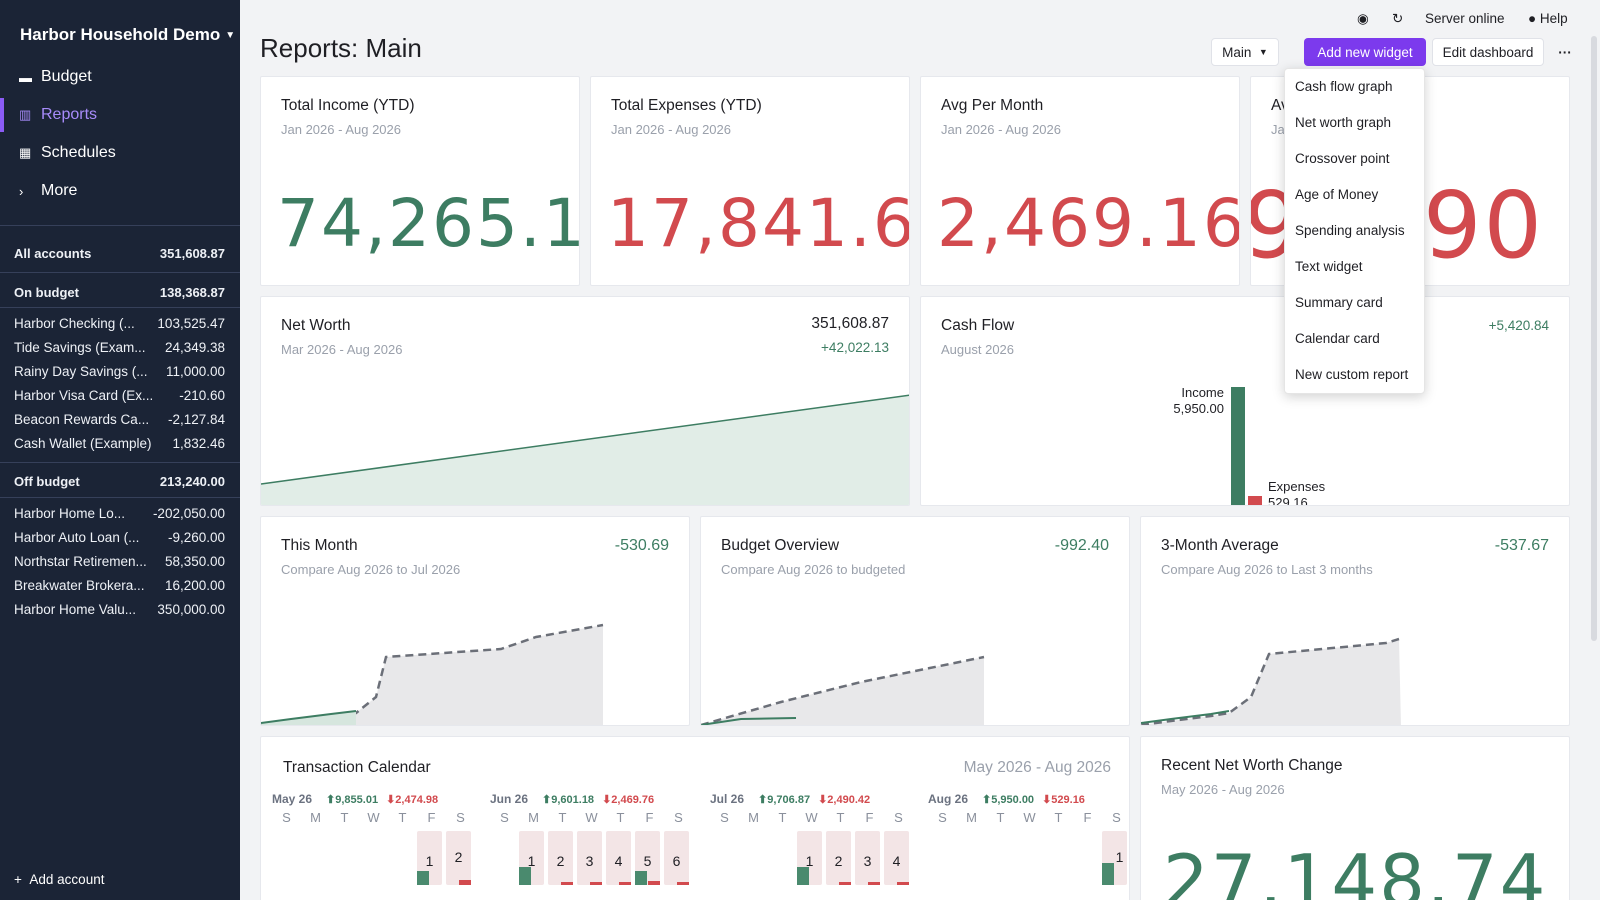  Describe the element at coordinates (1398, 18) in the screenshot. I see `sync-icon: ↻` at that location.